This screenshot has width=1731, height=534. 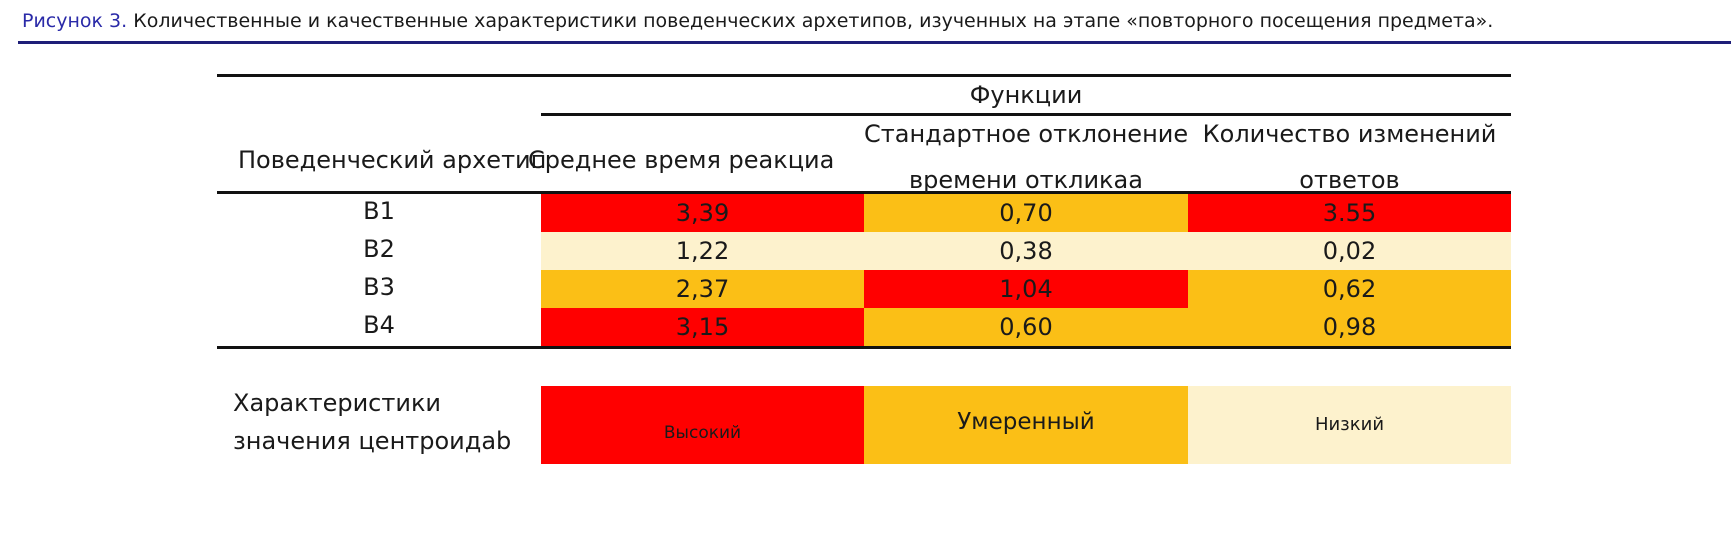 I want to click on cell-b4-changes: 0,98, so click(x=1349, y=327).